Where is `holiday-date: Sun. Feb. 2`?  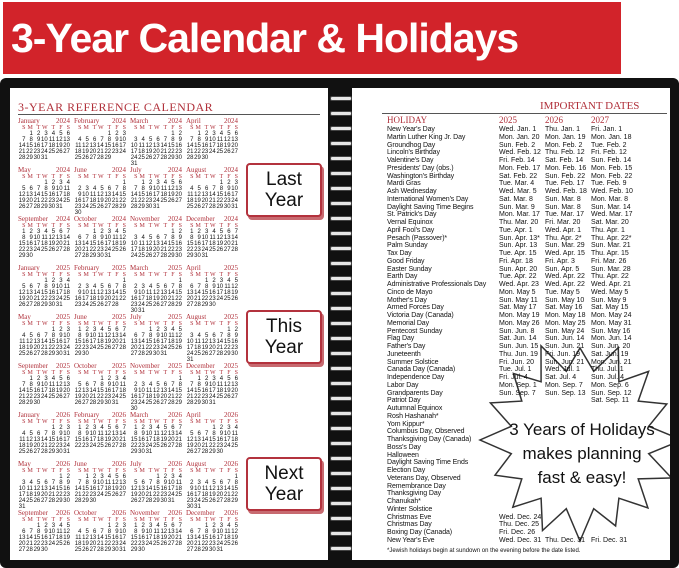 holiday-date: Sun. Feb. 2 is located at coordinates (517, 145).